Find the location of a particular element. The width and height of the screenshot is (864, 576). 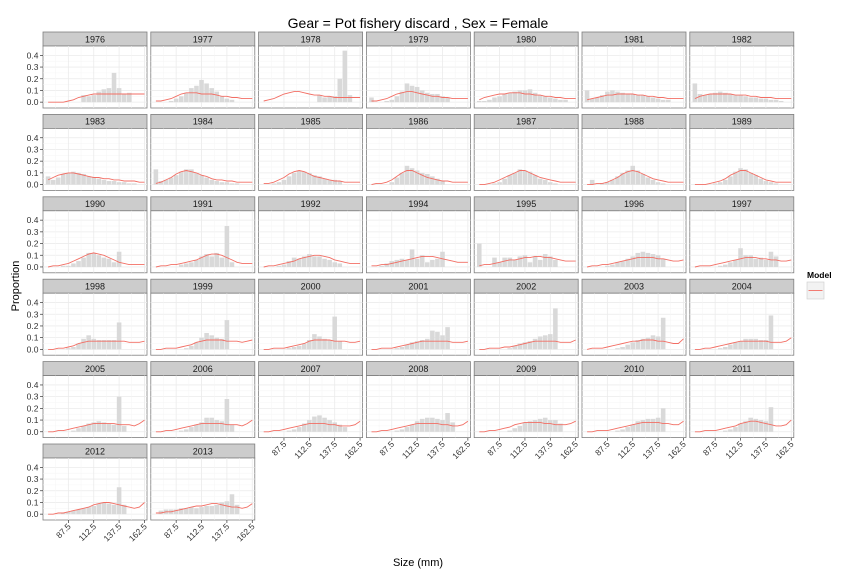

y-tick-label: 0.1 is located at coordinates (33, 420).